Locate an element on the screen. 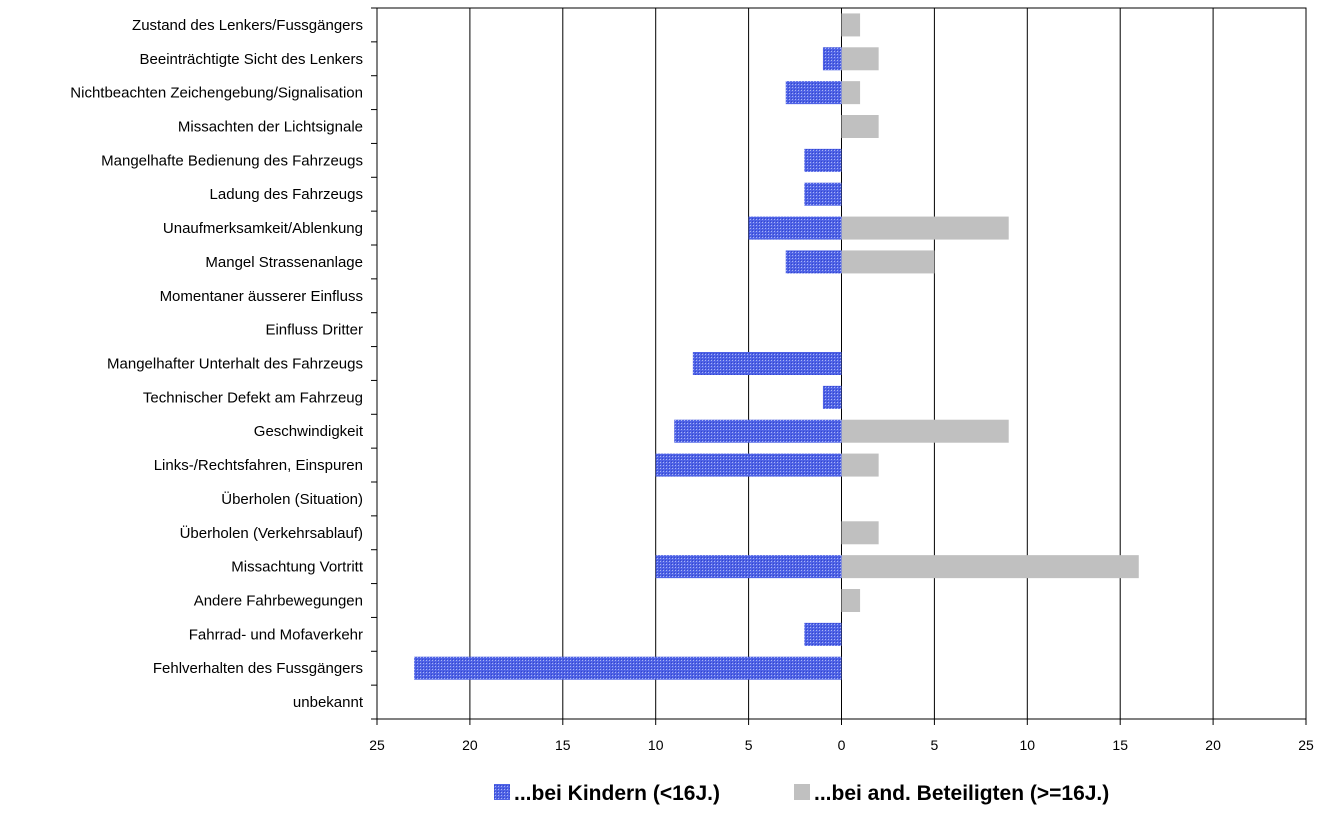  category-label: Missachtung Vortritt is located at coordinates (297, 567).